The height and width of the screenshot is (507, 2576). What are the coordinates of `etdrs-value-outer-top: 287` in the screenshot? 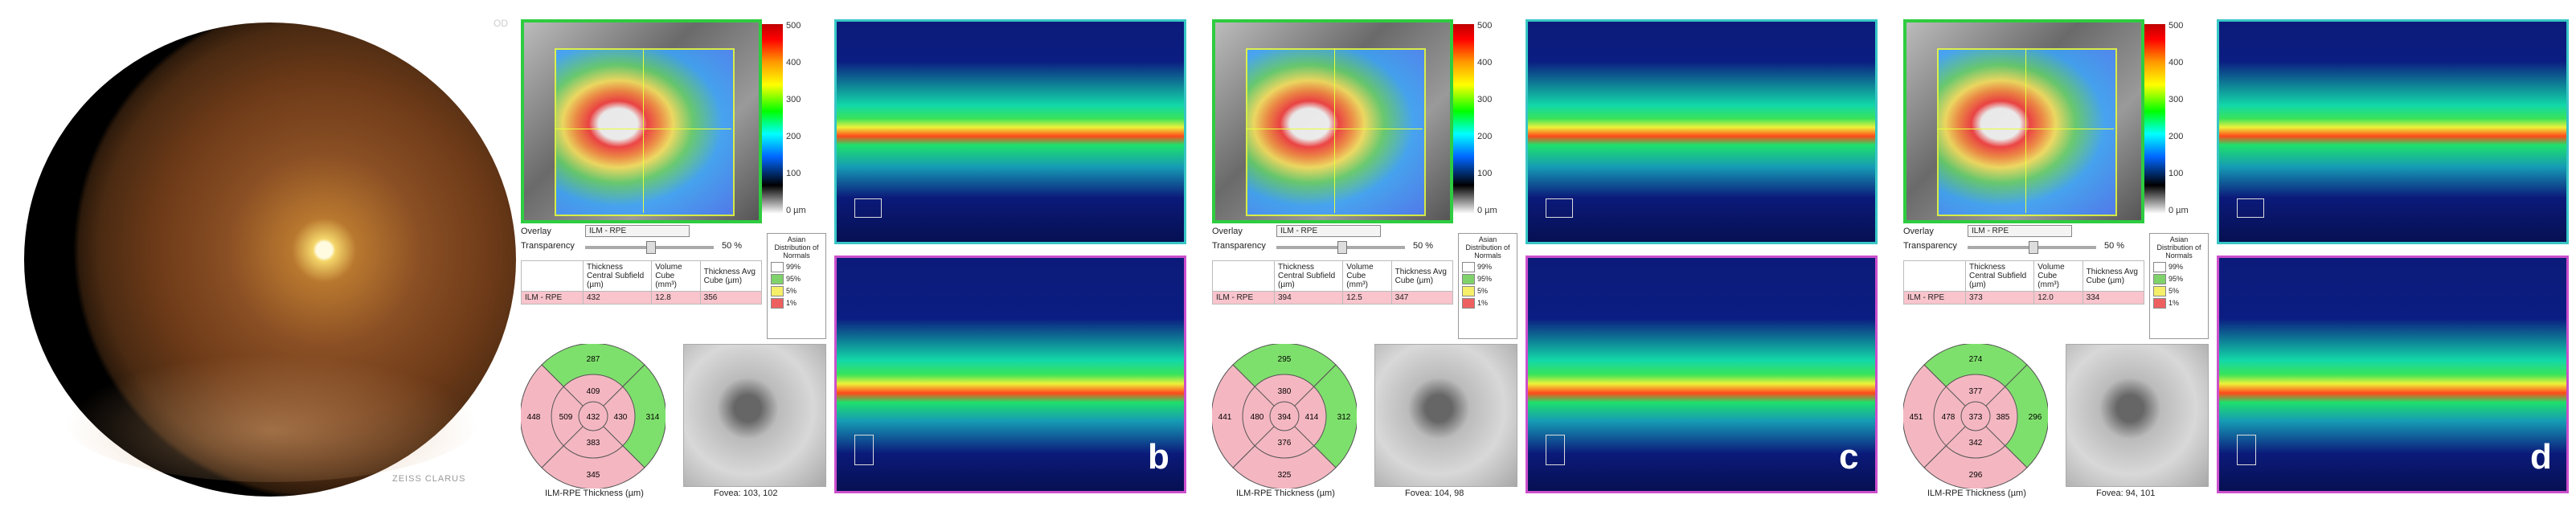 It's located at (593, 359).